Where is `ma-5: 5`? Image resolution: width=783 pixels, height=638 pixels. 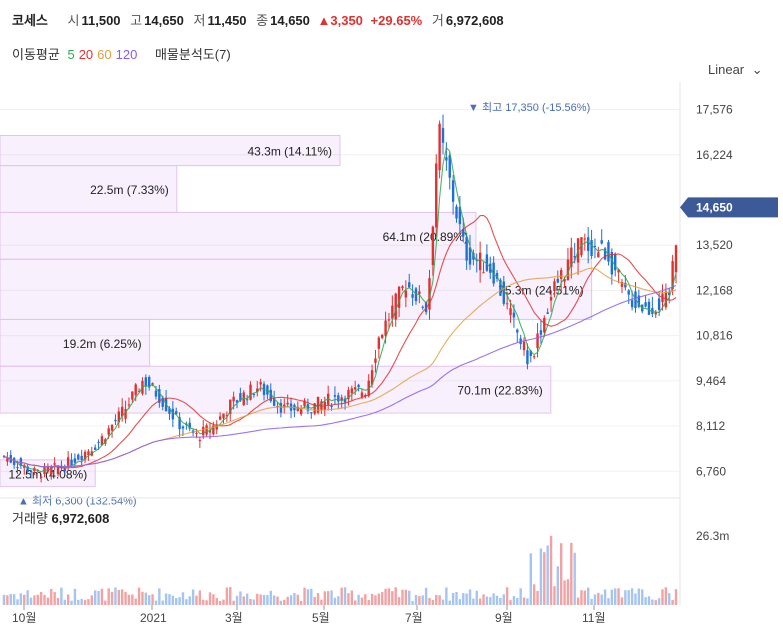 ma-5: 5 is located at coordinates (71, 54).